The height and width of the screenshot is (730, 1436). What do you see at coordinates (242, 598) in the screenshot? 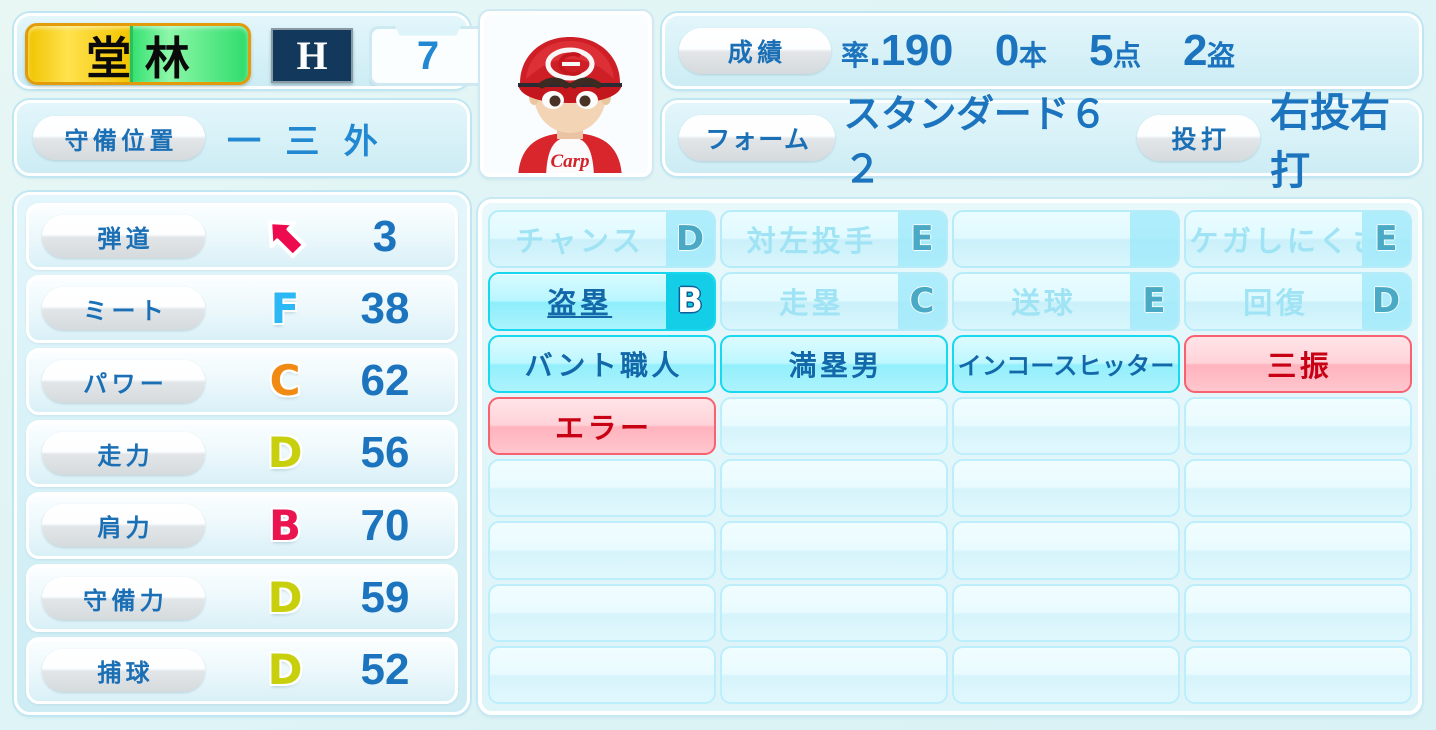
I see `ability-row: 守備力 D 59` at bounding box center [242, 598].